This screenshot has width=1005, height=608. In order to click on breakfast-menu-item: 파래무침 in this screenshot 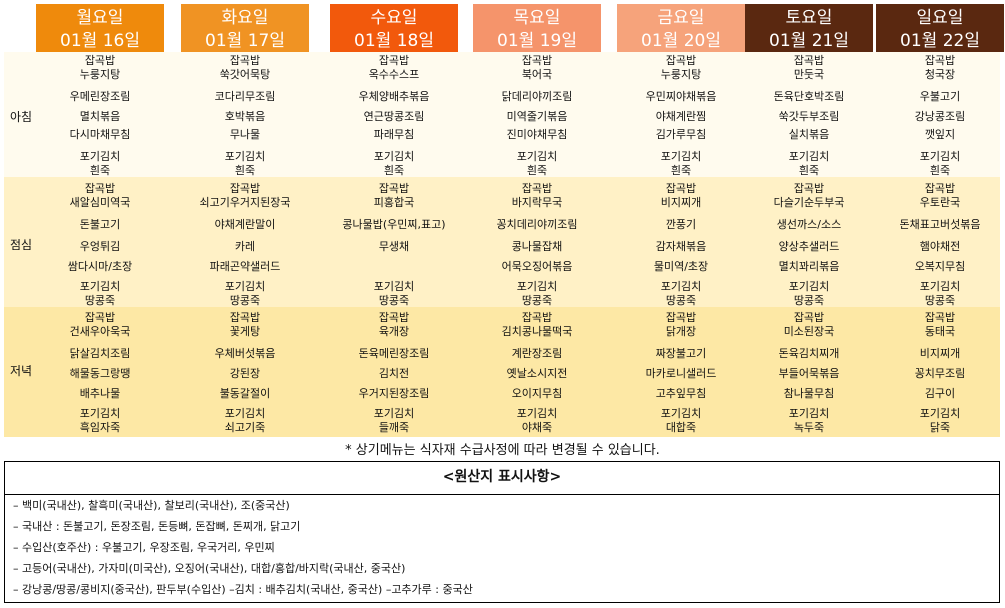, I will do `click(394, 134)`.